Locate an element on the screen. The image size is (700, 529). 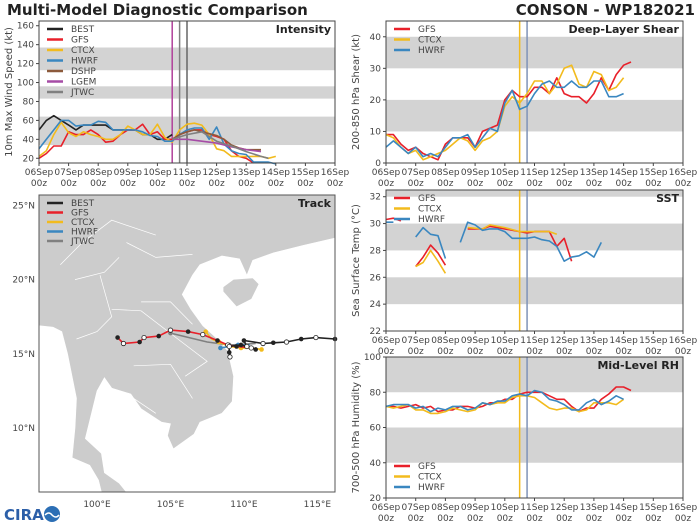
sst-series-hwrf is located at coordinates (494, 241).